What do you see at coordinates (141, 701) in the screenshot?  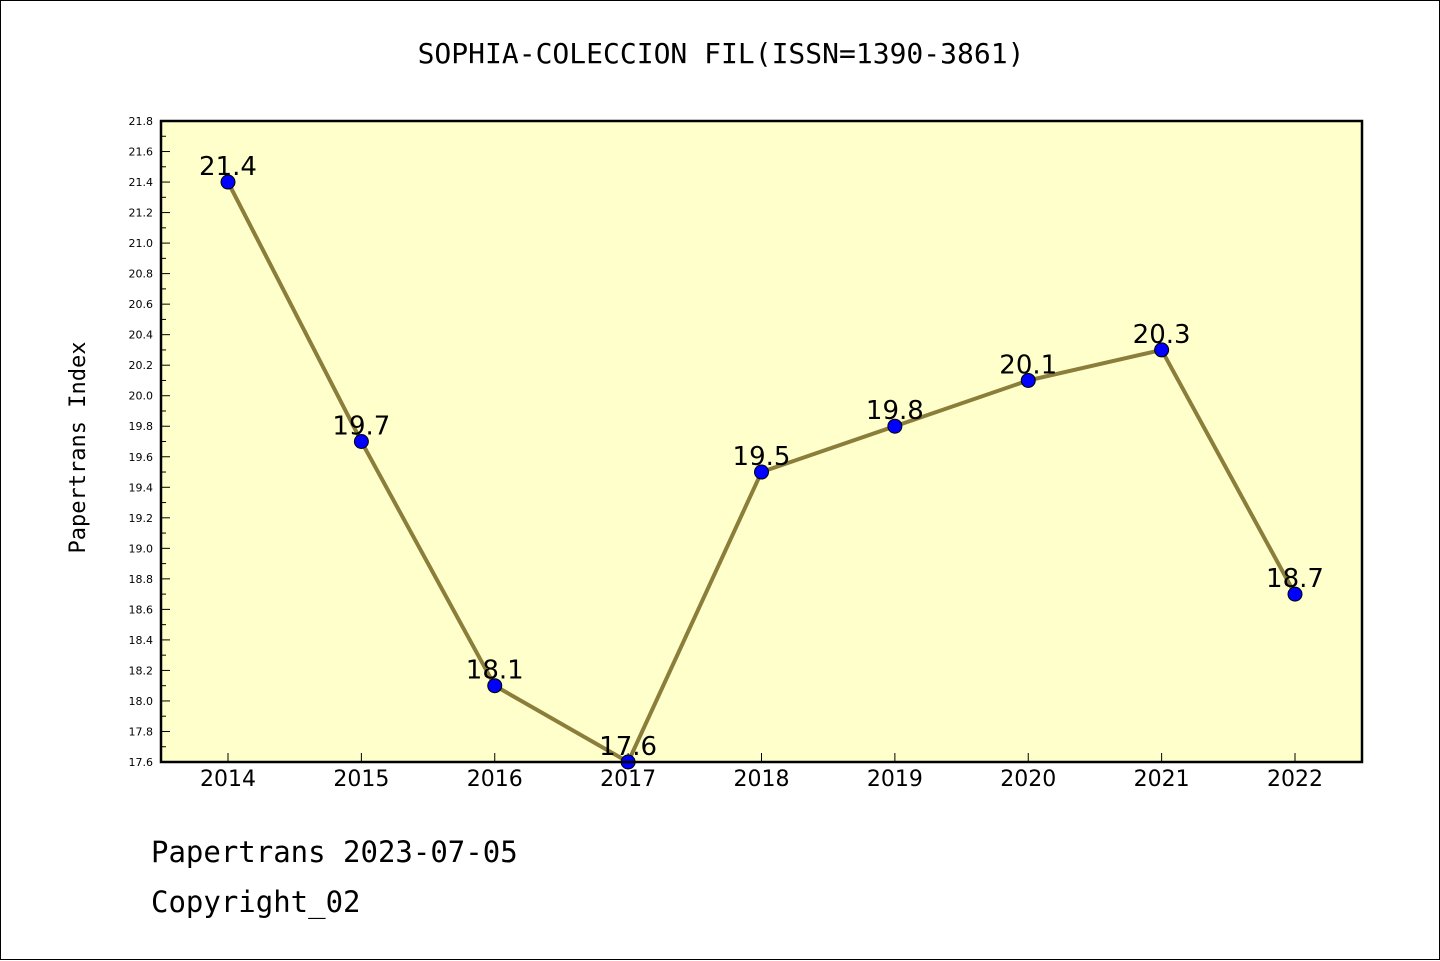 I see `y-tick-label: 18.0` at bounding box center [141, 701].